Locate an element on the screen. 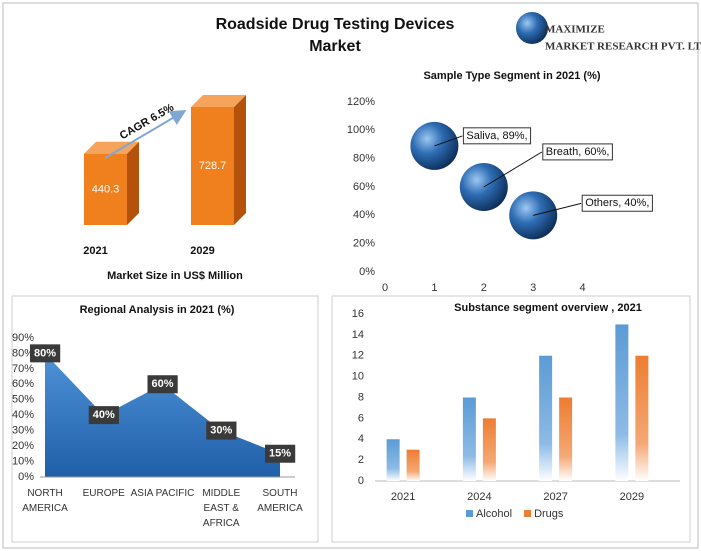  cagr-arrow is located at coordinates (145, 134).